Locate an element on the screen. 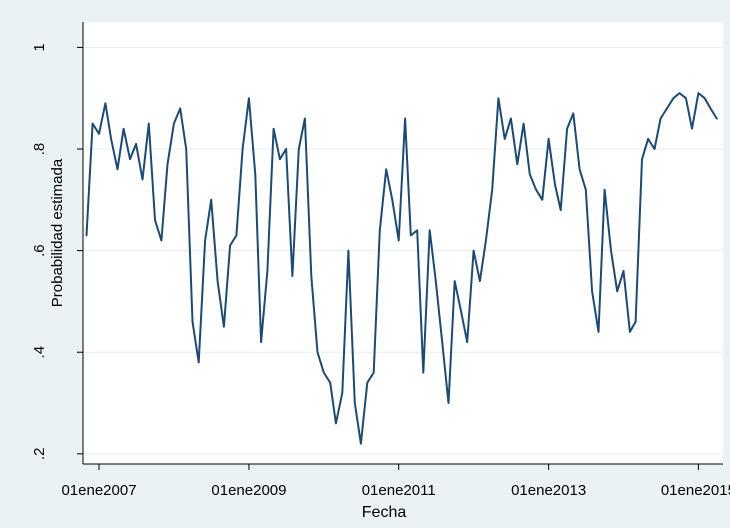 The height and width of the screenshot is (528, 730). x-tick-label: 01ene2013 is located at coordinates (548, 490).